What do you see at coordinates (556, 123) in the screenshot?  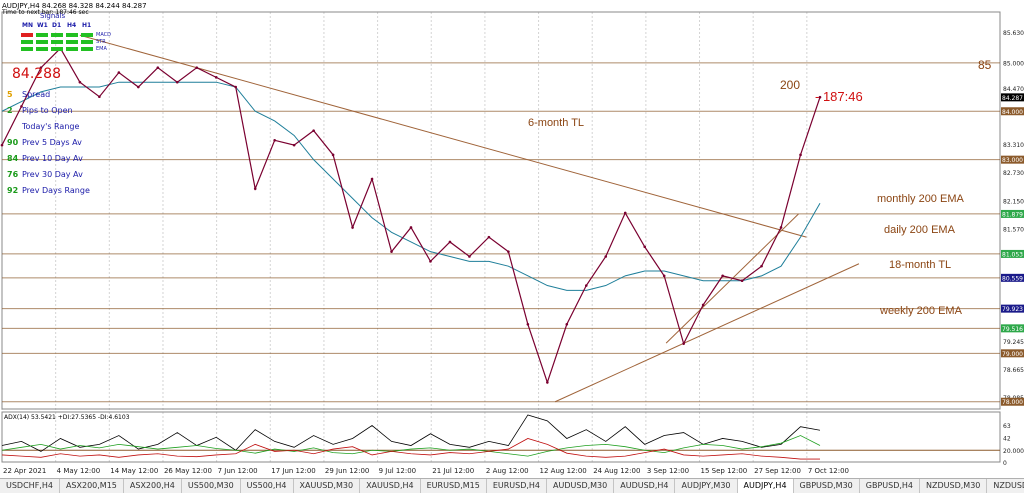 I see `six-month-tl-label: 6-month TL` at bounding box center [556, 123].